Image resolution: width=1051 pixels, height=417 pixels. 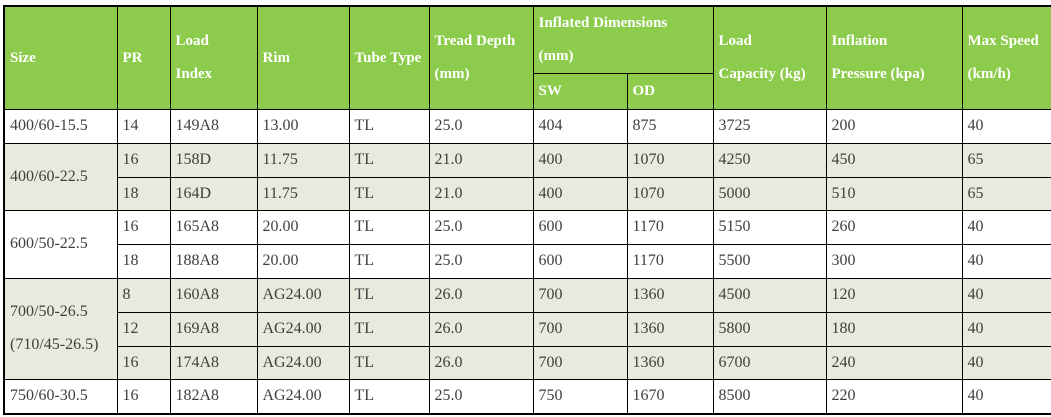 What do you see at coordinates (769, 228) in the screenshot?
I see `cell-load-capacity: 5150` at bounding box center [769, 228].